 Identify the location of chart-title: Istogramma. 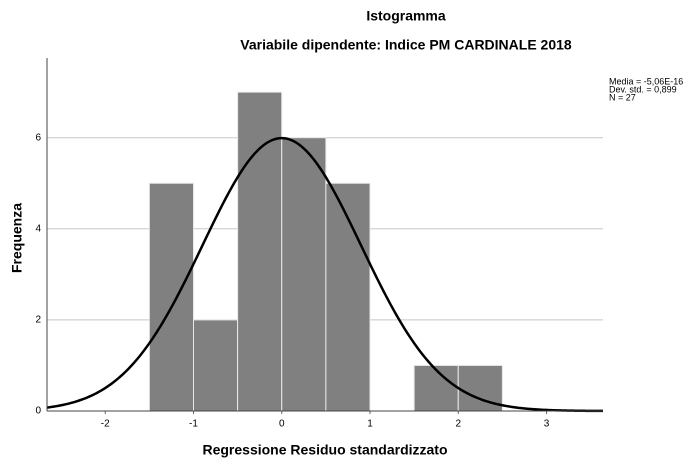
(406, 16).